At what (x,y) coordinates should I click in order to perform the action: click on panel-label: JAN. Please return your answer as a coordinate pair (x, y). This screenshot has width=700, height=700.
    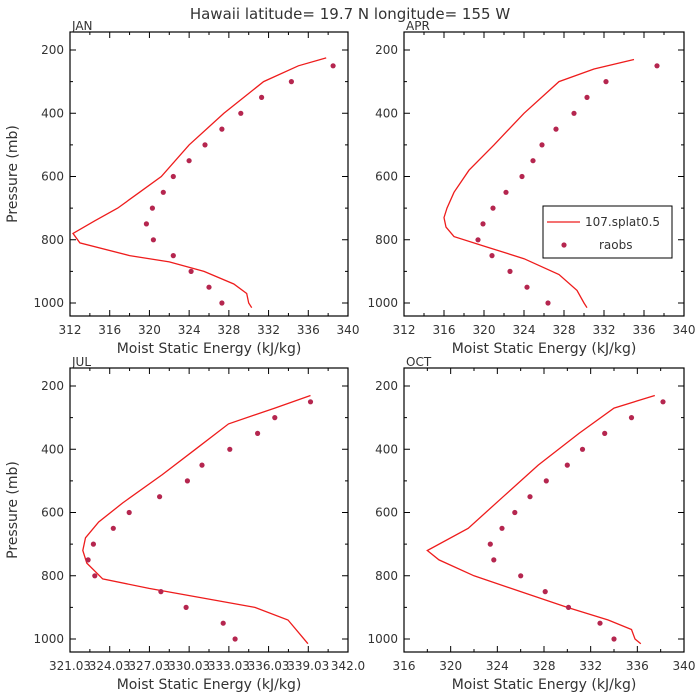
    Looking at the image, I should click on (82, 26).